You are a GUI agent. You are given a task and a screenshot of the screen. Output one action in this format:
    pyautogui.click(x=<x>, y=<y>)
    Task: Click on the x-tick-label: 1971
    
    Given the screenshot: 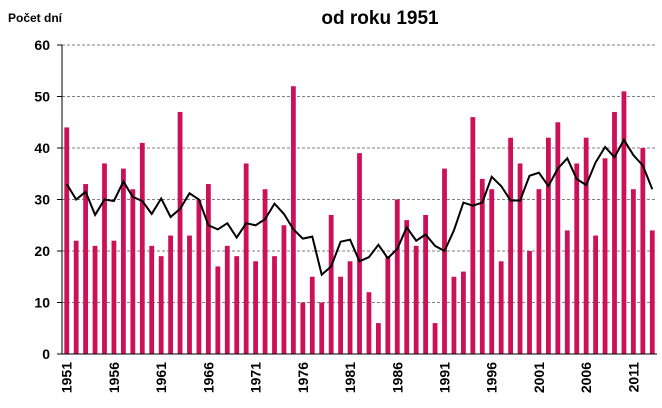 What is the action you would take?
    pyautogui.click(x=256, y=377)
    